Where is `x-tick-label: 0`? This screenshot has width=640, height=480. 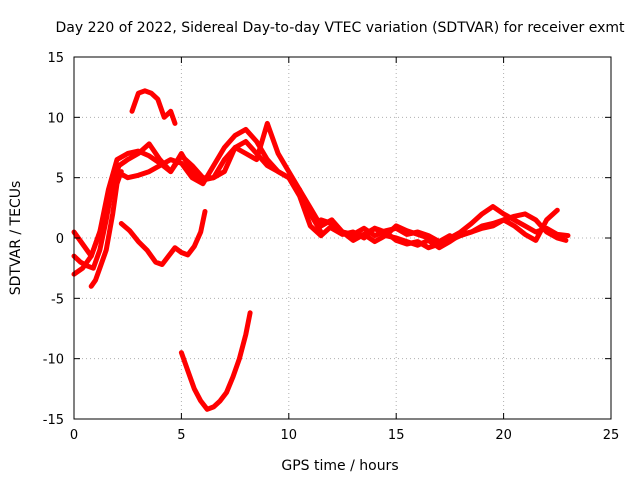
x-tick-label: 0 is located at coordinates (74, 435).